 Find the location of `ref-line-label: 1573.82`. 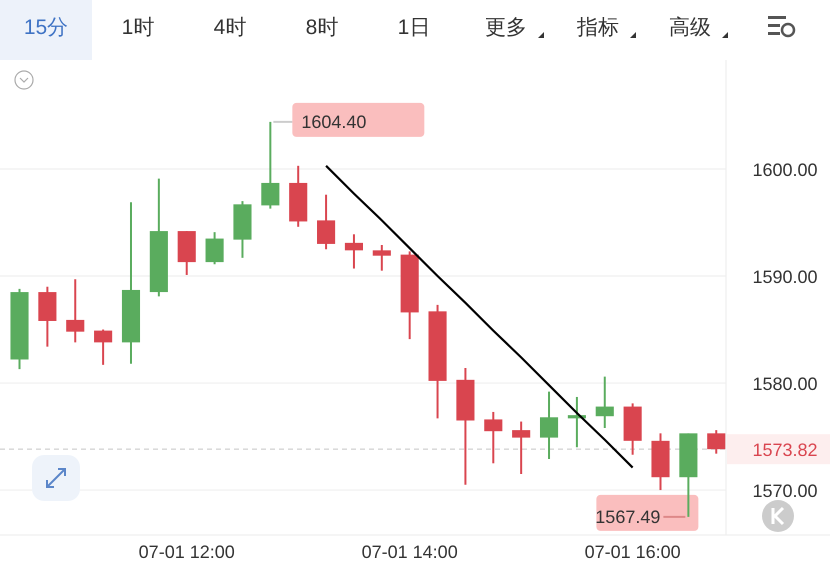

ref-line-label: 1573.82 is located at coordinates (785, 450).